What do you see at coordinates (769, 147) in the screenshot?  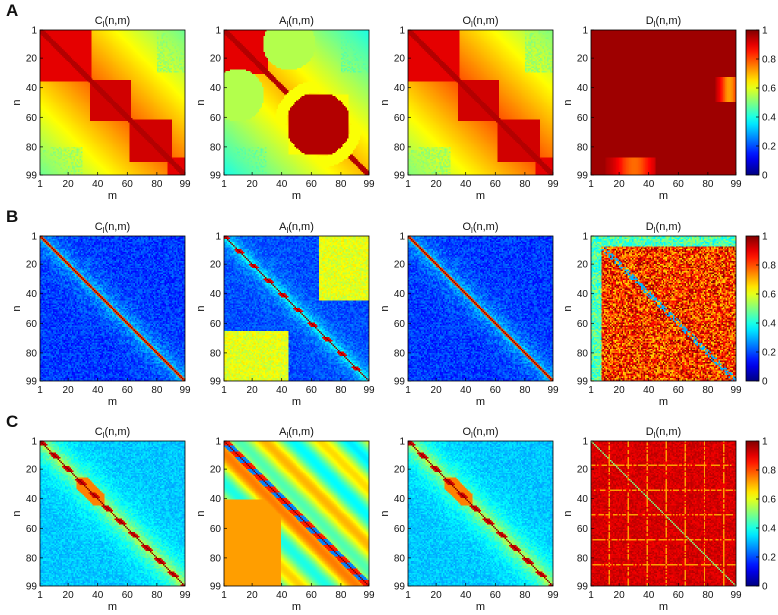 I see `colorbar-tick-label: 0.2` at bounding box center [769, 147].